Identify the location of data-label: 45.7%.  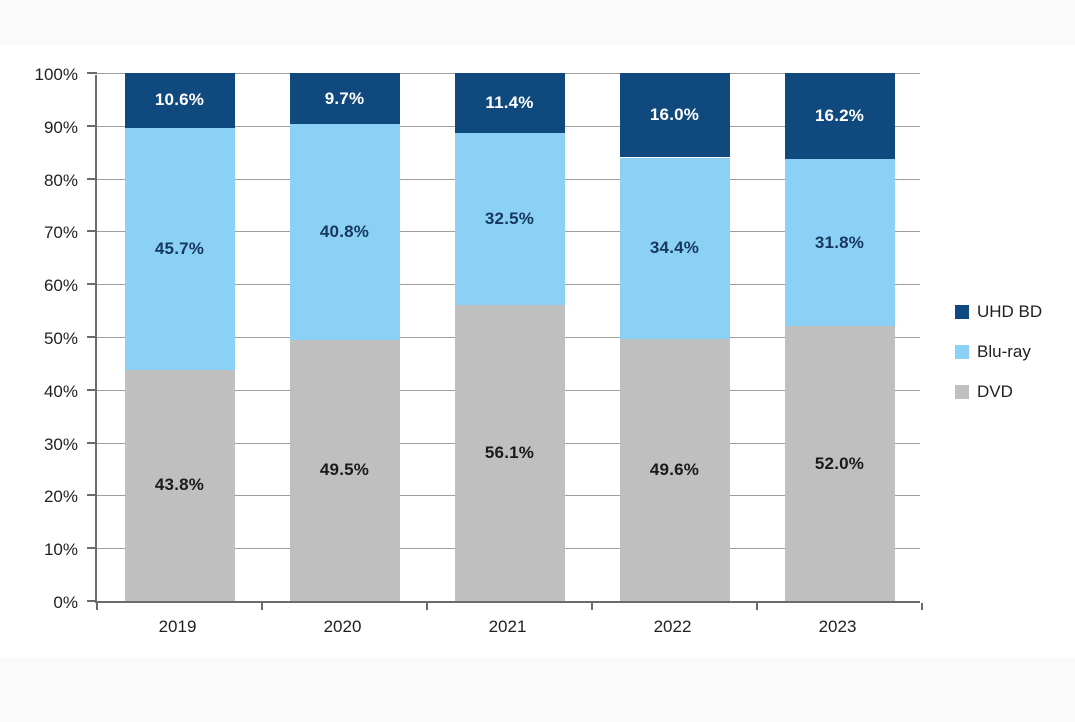
(179, 249).